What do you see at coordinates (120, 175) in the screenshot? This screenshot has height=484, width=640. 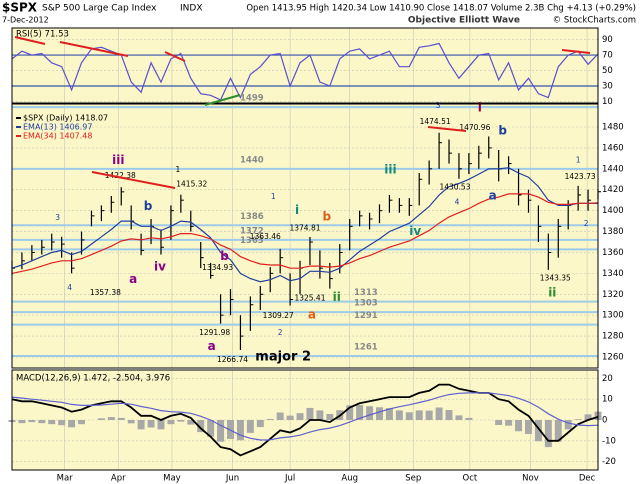 I see `wave-label: 1422.38` at bounding box center [120, 175].